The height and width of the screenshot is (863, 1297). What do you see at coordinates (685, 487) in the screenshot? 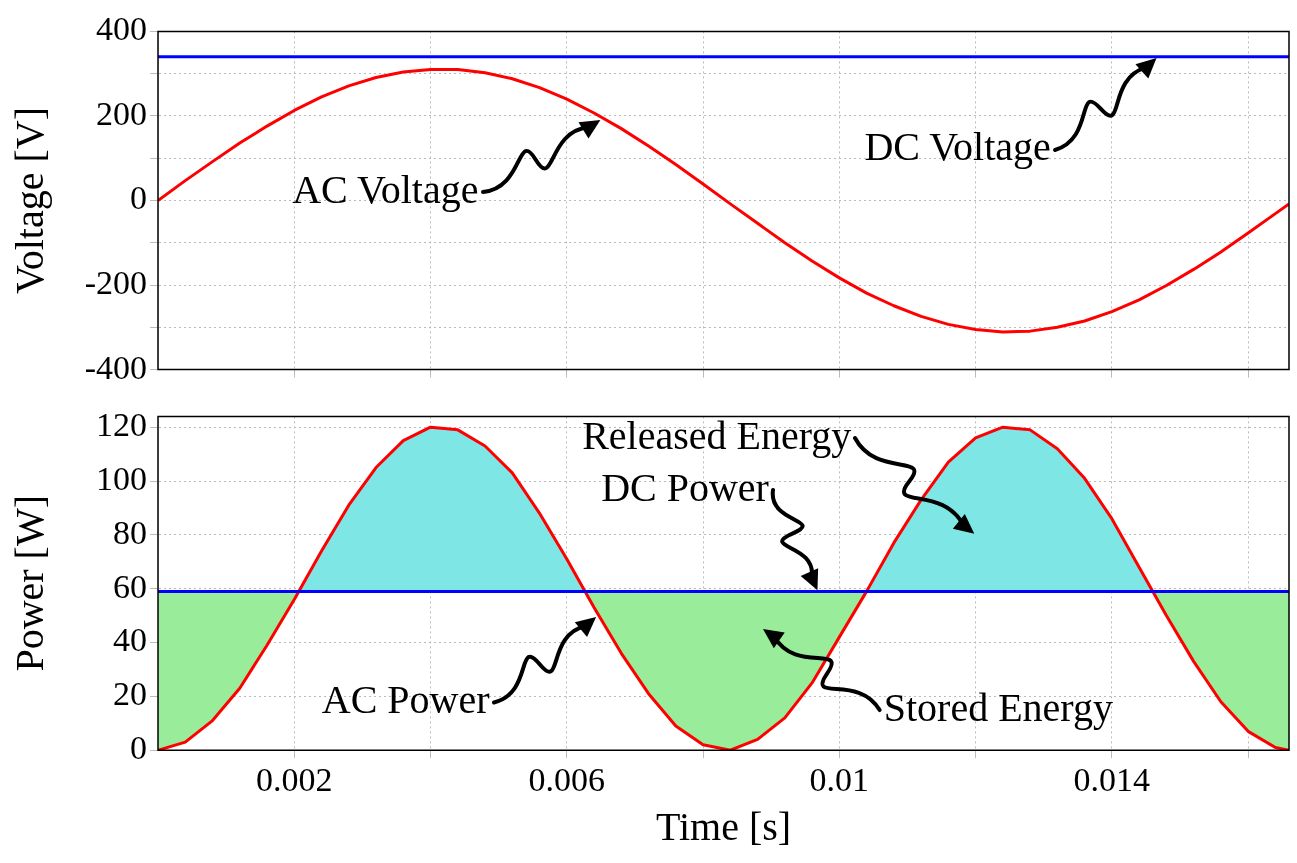
I see `annotation: DC Power` at bounding box center [685, 487].